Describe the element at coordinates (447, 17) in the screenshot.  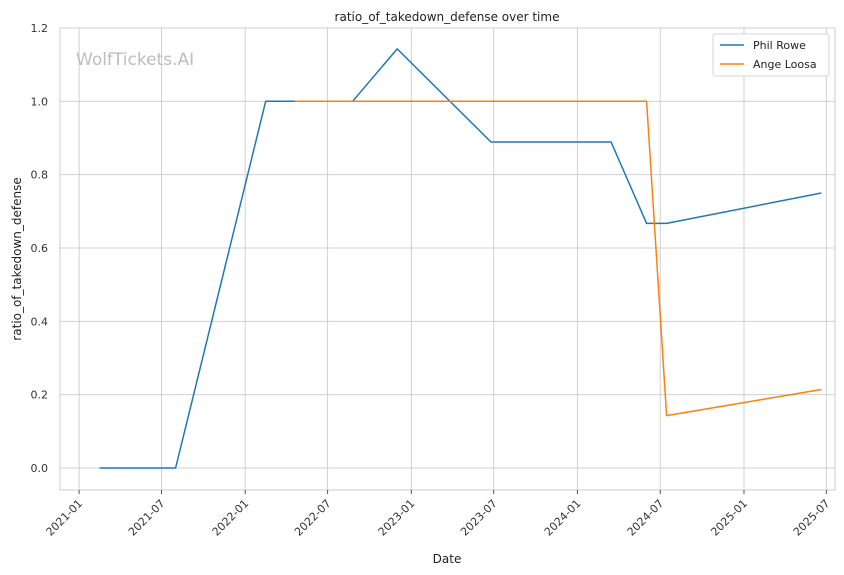
I see `chart-title: ratio_of_takedown_defense over time` at that location.